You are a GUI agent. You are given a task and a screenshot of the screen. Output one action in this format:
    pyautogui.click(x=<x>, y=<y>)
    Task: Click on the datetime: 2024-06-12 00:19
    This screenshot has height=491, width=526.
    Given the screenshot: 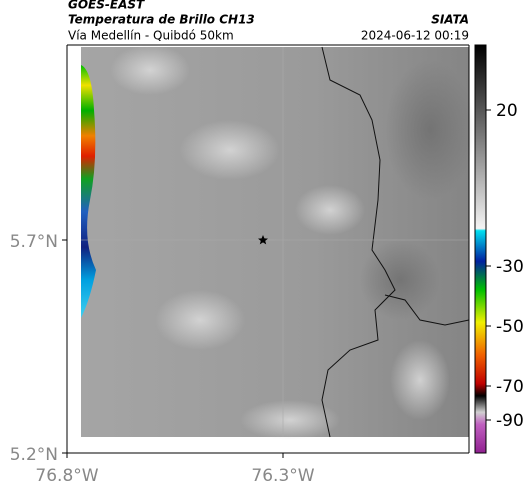 What is the action you would take?
    pyautogui.click(x=415, y=36)
    